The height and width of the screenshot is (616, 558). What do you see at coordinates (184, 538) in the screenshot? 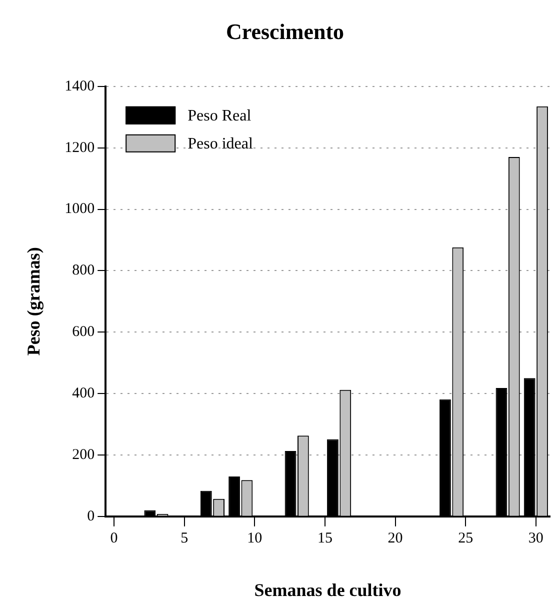
I see `x-tick-label: 5` at bounding box center [184, 538].